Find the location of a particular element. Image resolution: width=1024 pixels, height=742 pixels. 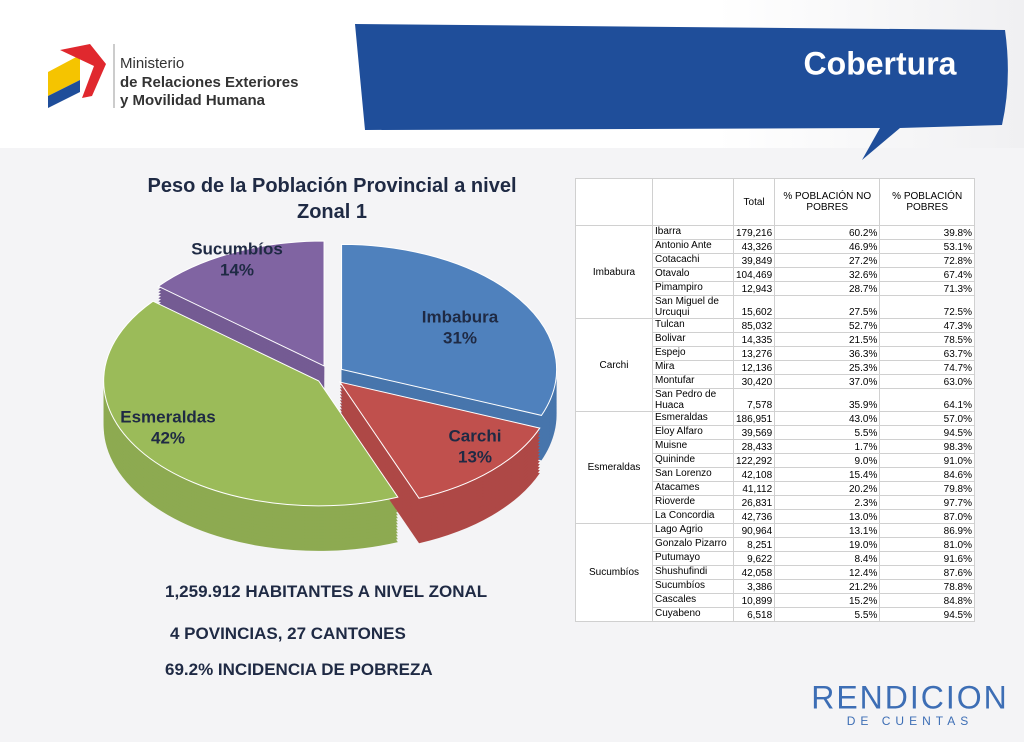

canton-cell: Espejo is located at coordinates (693, 353).